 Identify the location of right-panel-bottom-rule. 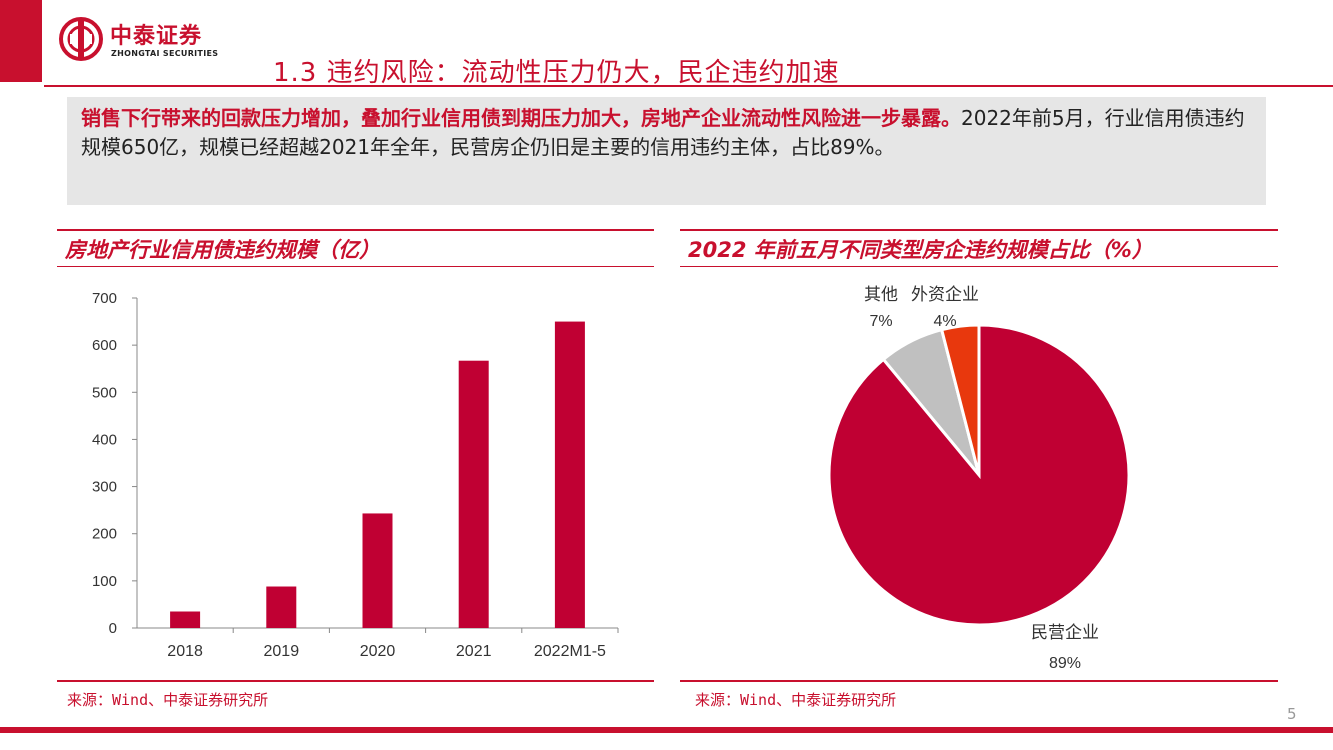
(979, 681).